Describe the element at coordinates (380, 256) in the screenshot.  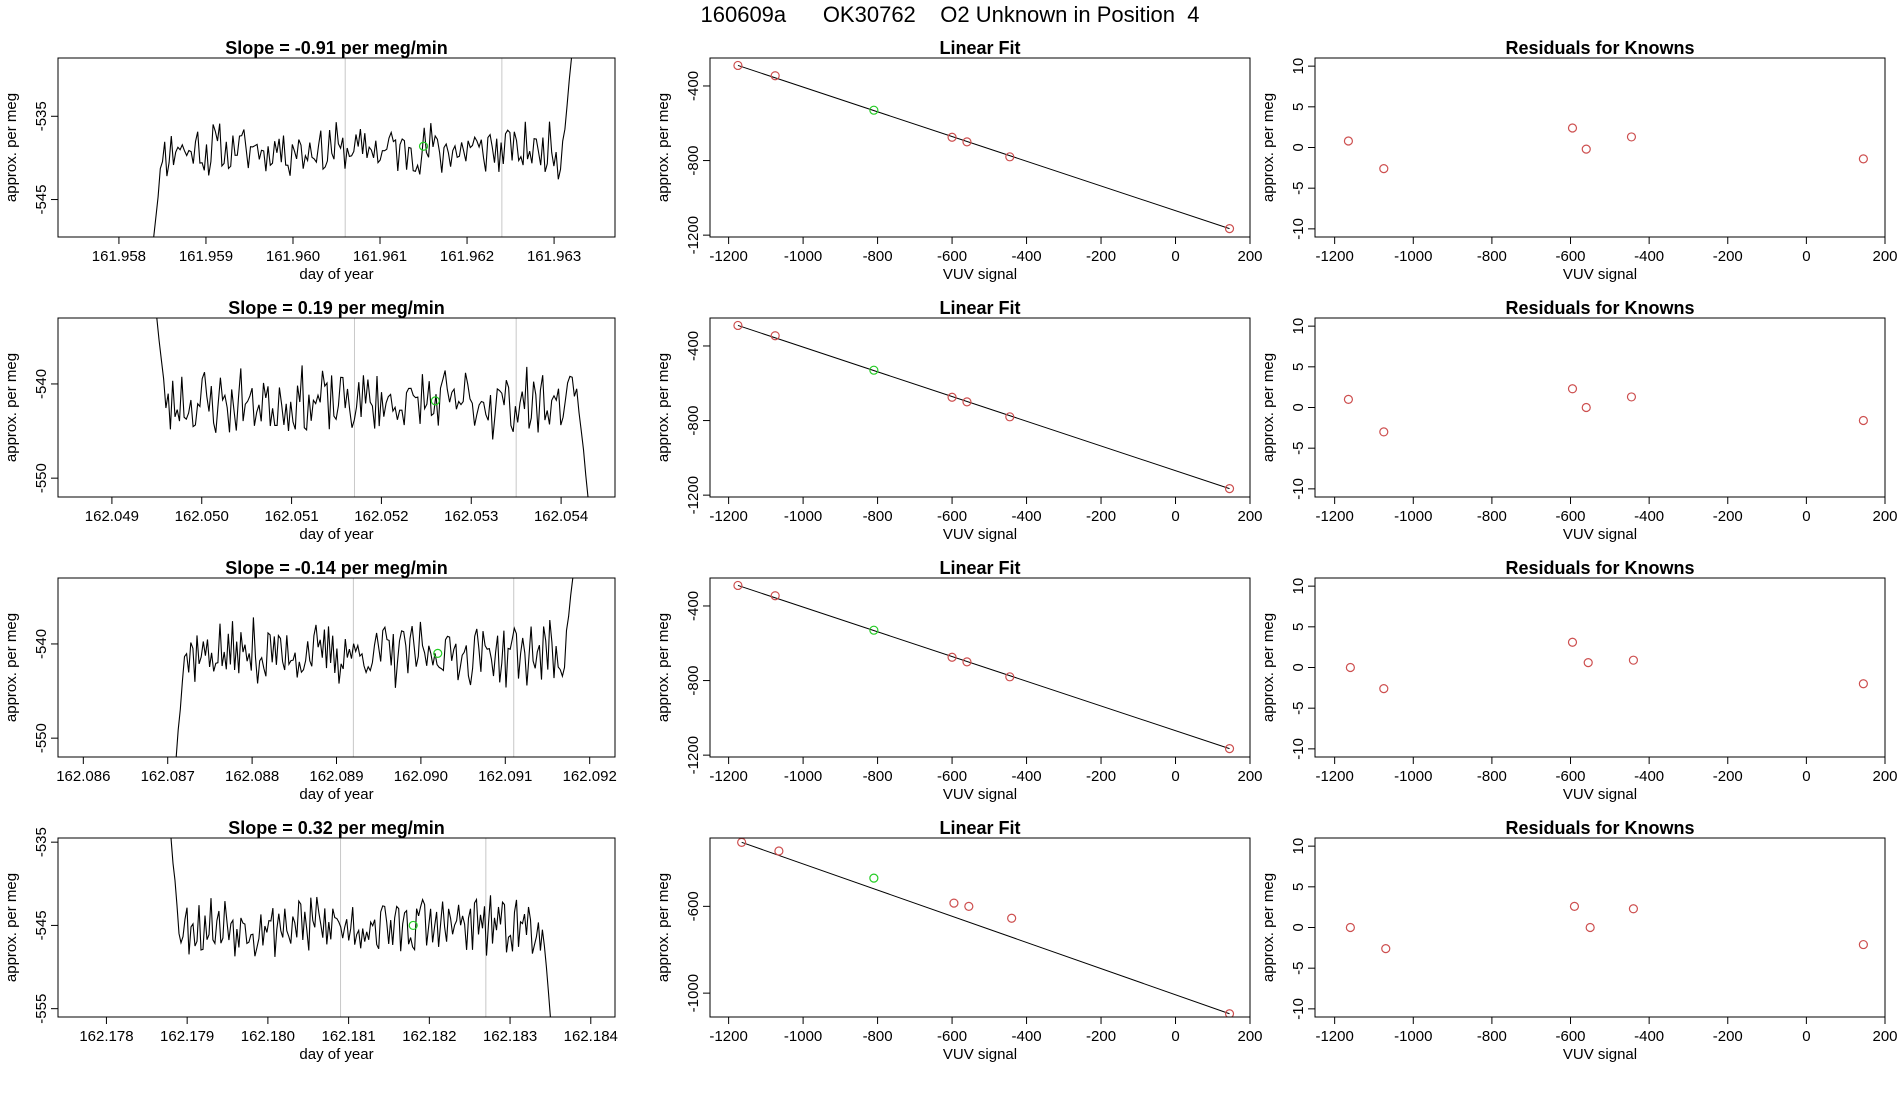
I see `x-tick-label: 161.961` at that location.